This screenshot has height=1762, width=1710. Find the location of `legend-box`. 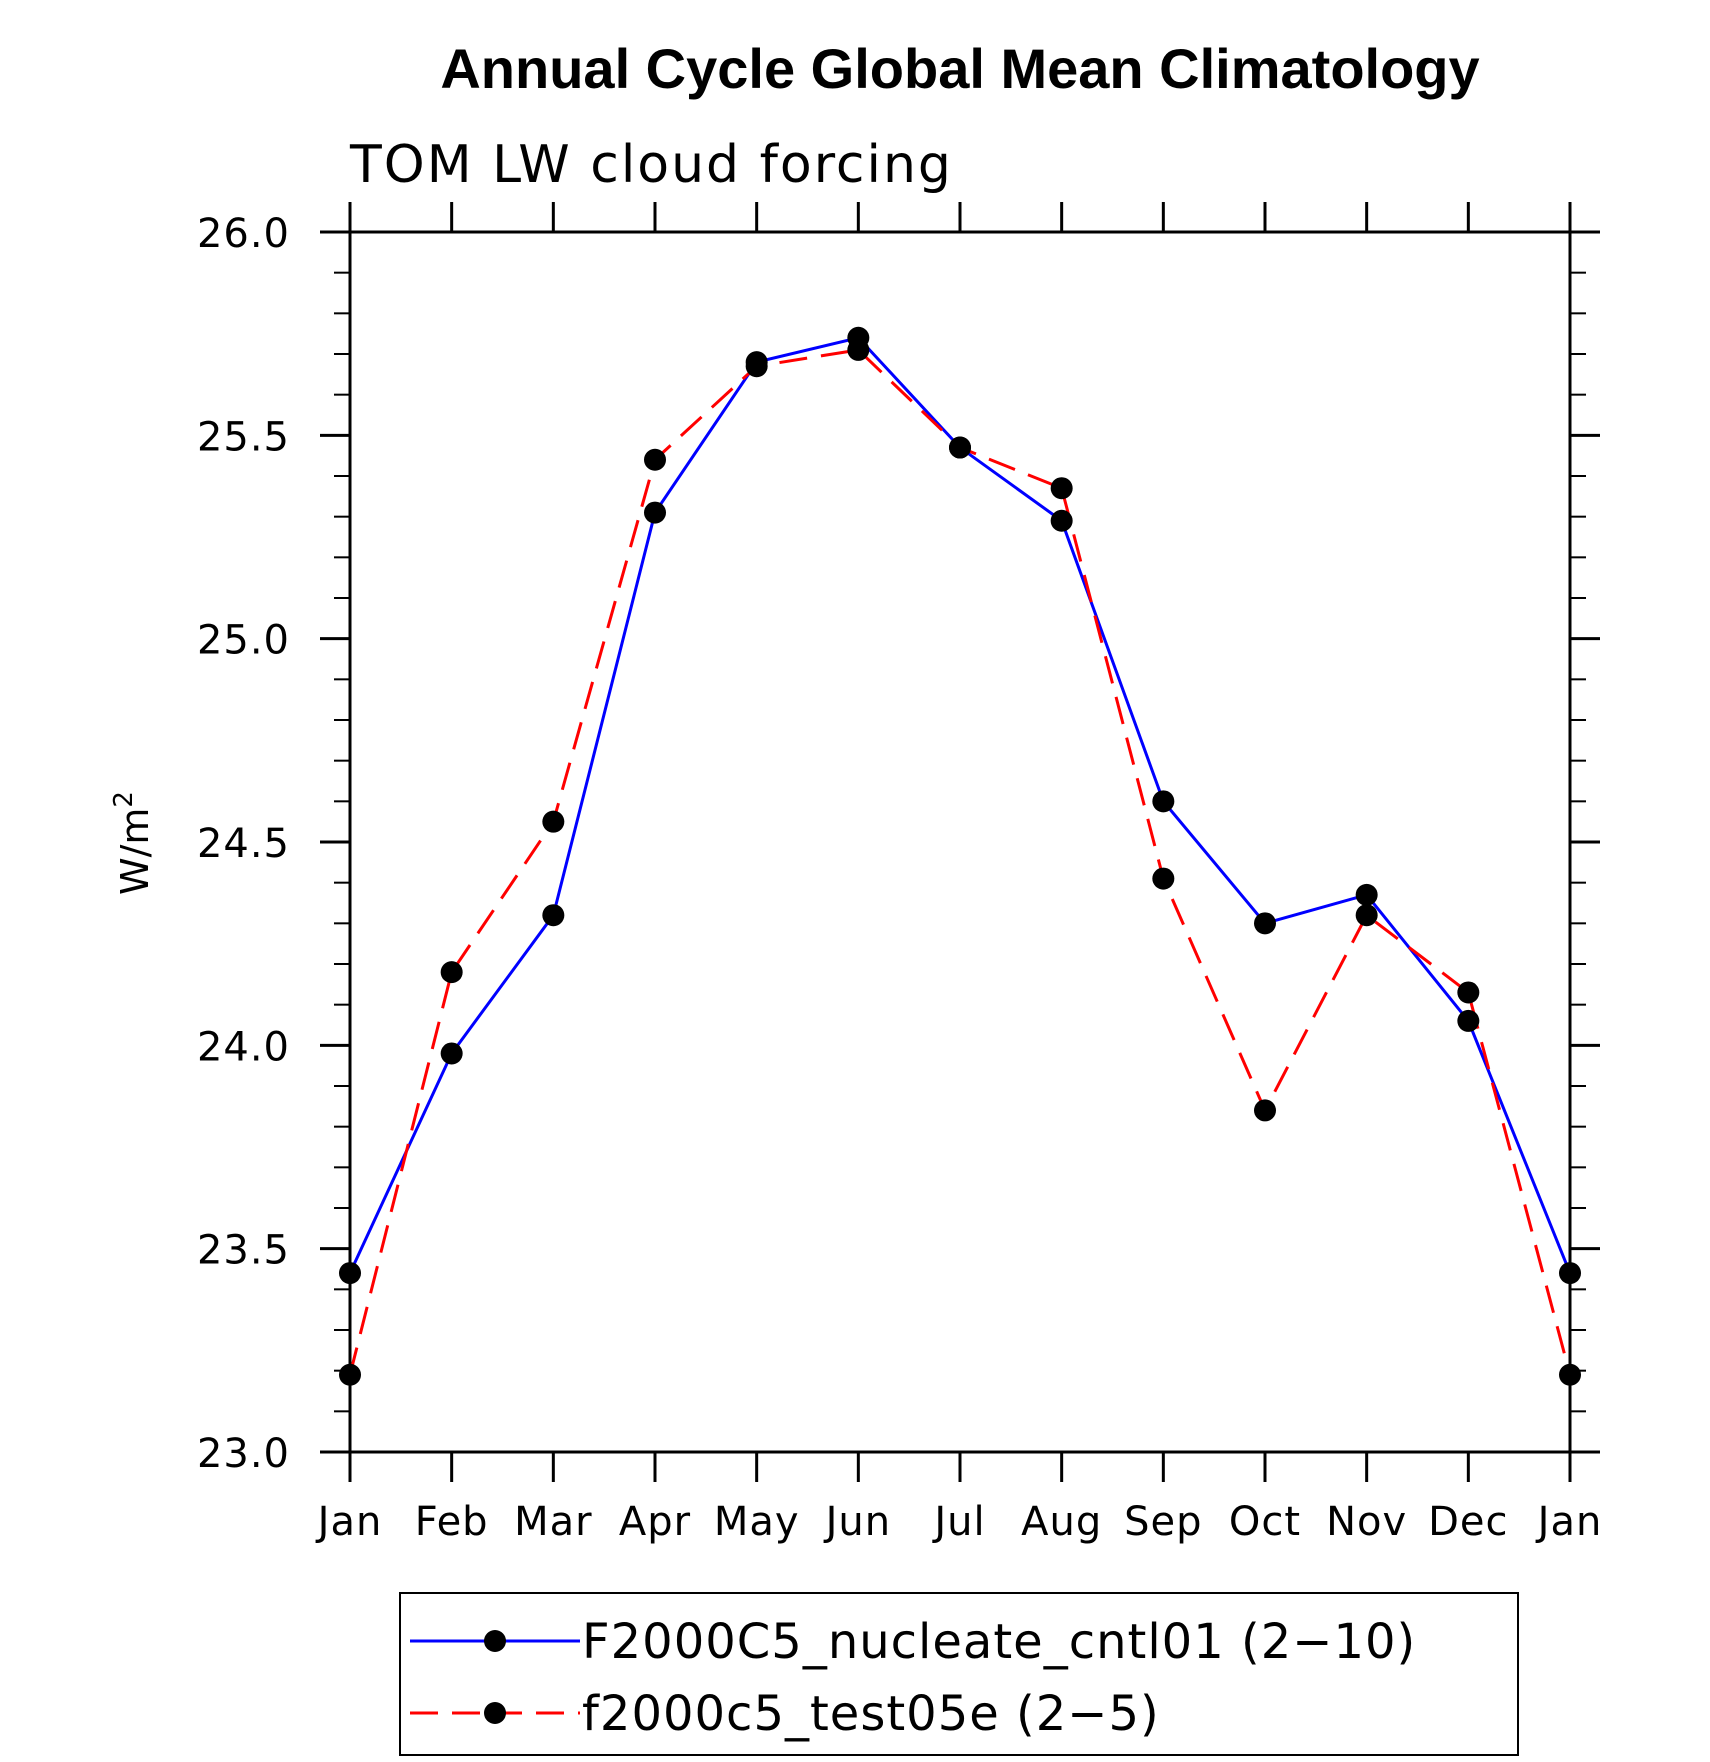

legend-box is located at coordinates (959, 1674).